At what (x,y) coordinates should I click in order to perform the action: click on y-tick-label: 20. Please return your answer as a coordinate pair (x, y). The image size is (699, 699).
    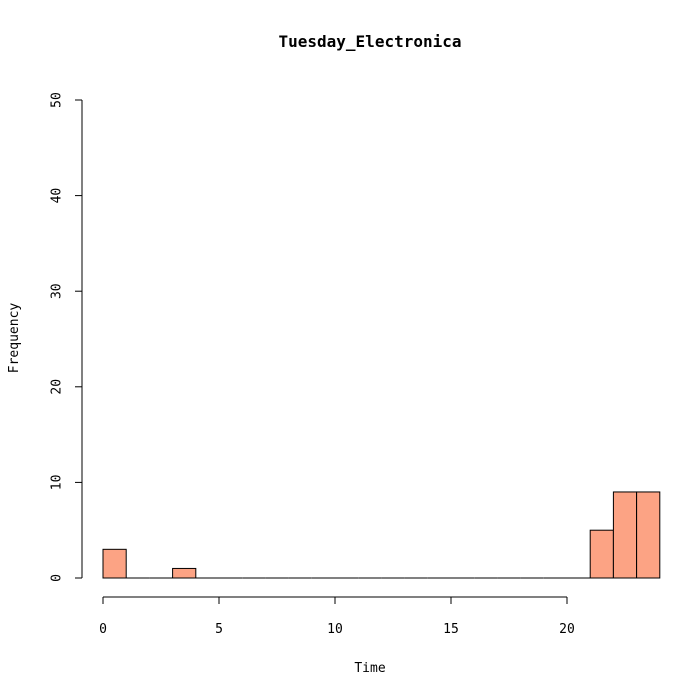
    Looking at the image, I should click on (57, 387).